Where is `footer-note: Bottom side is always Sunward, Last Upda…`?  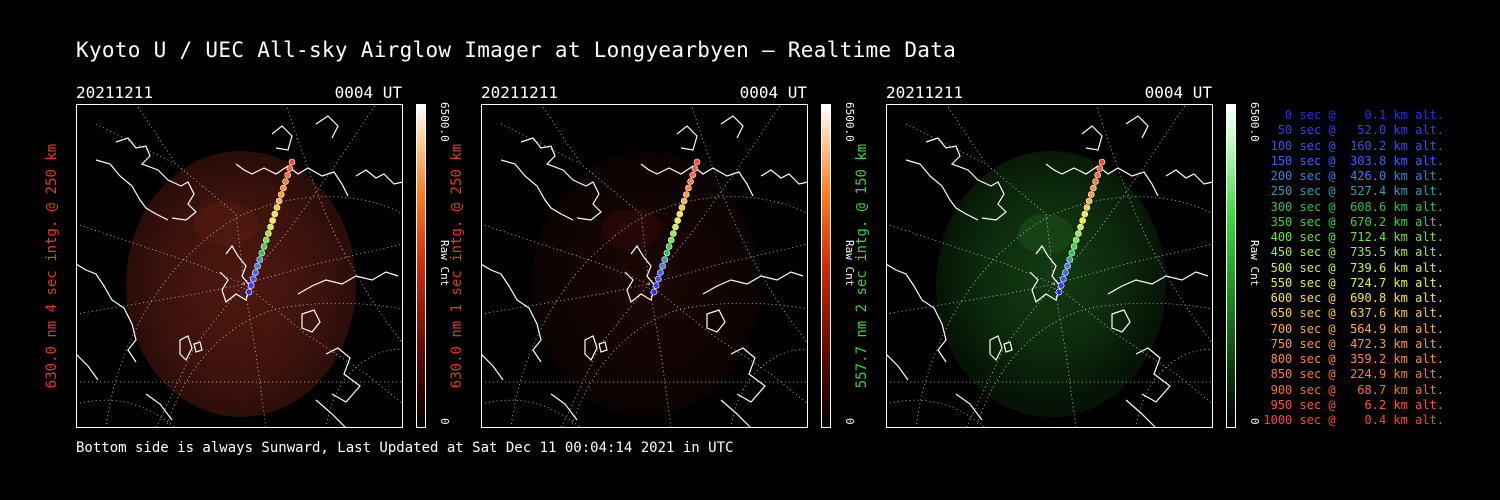
footer-note: Bottom side is always Sunward, Last Upda… is located at coordinates (405, 448).